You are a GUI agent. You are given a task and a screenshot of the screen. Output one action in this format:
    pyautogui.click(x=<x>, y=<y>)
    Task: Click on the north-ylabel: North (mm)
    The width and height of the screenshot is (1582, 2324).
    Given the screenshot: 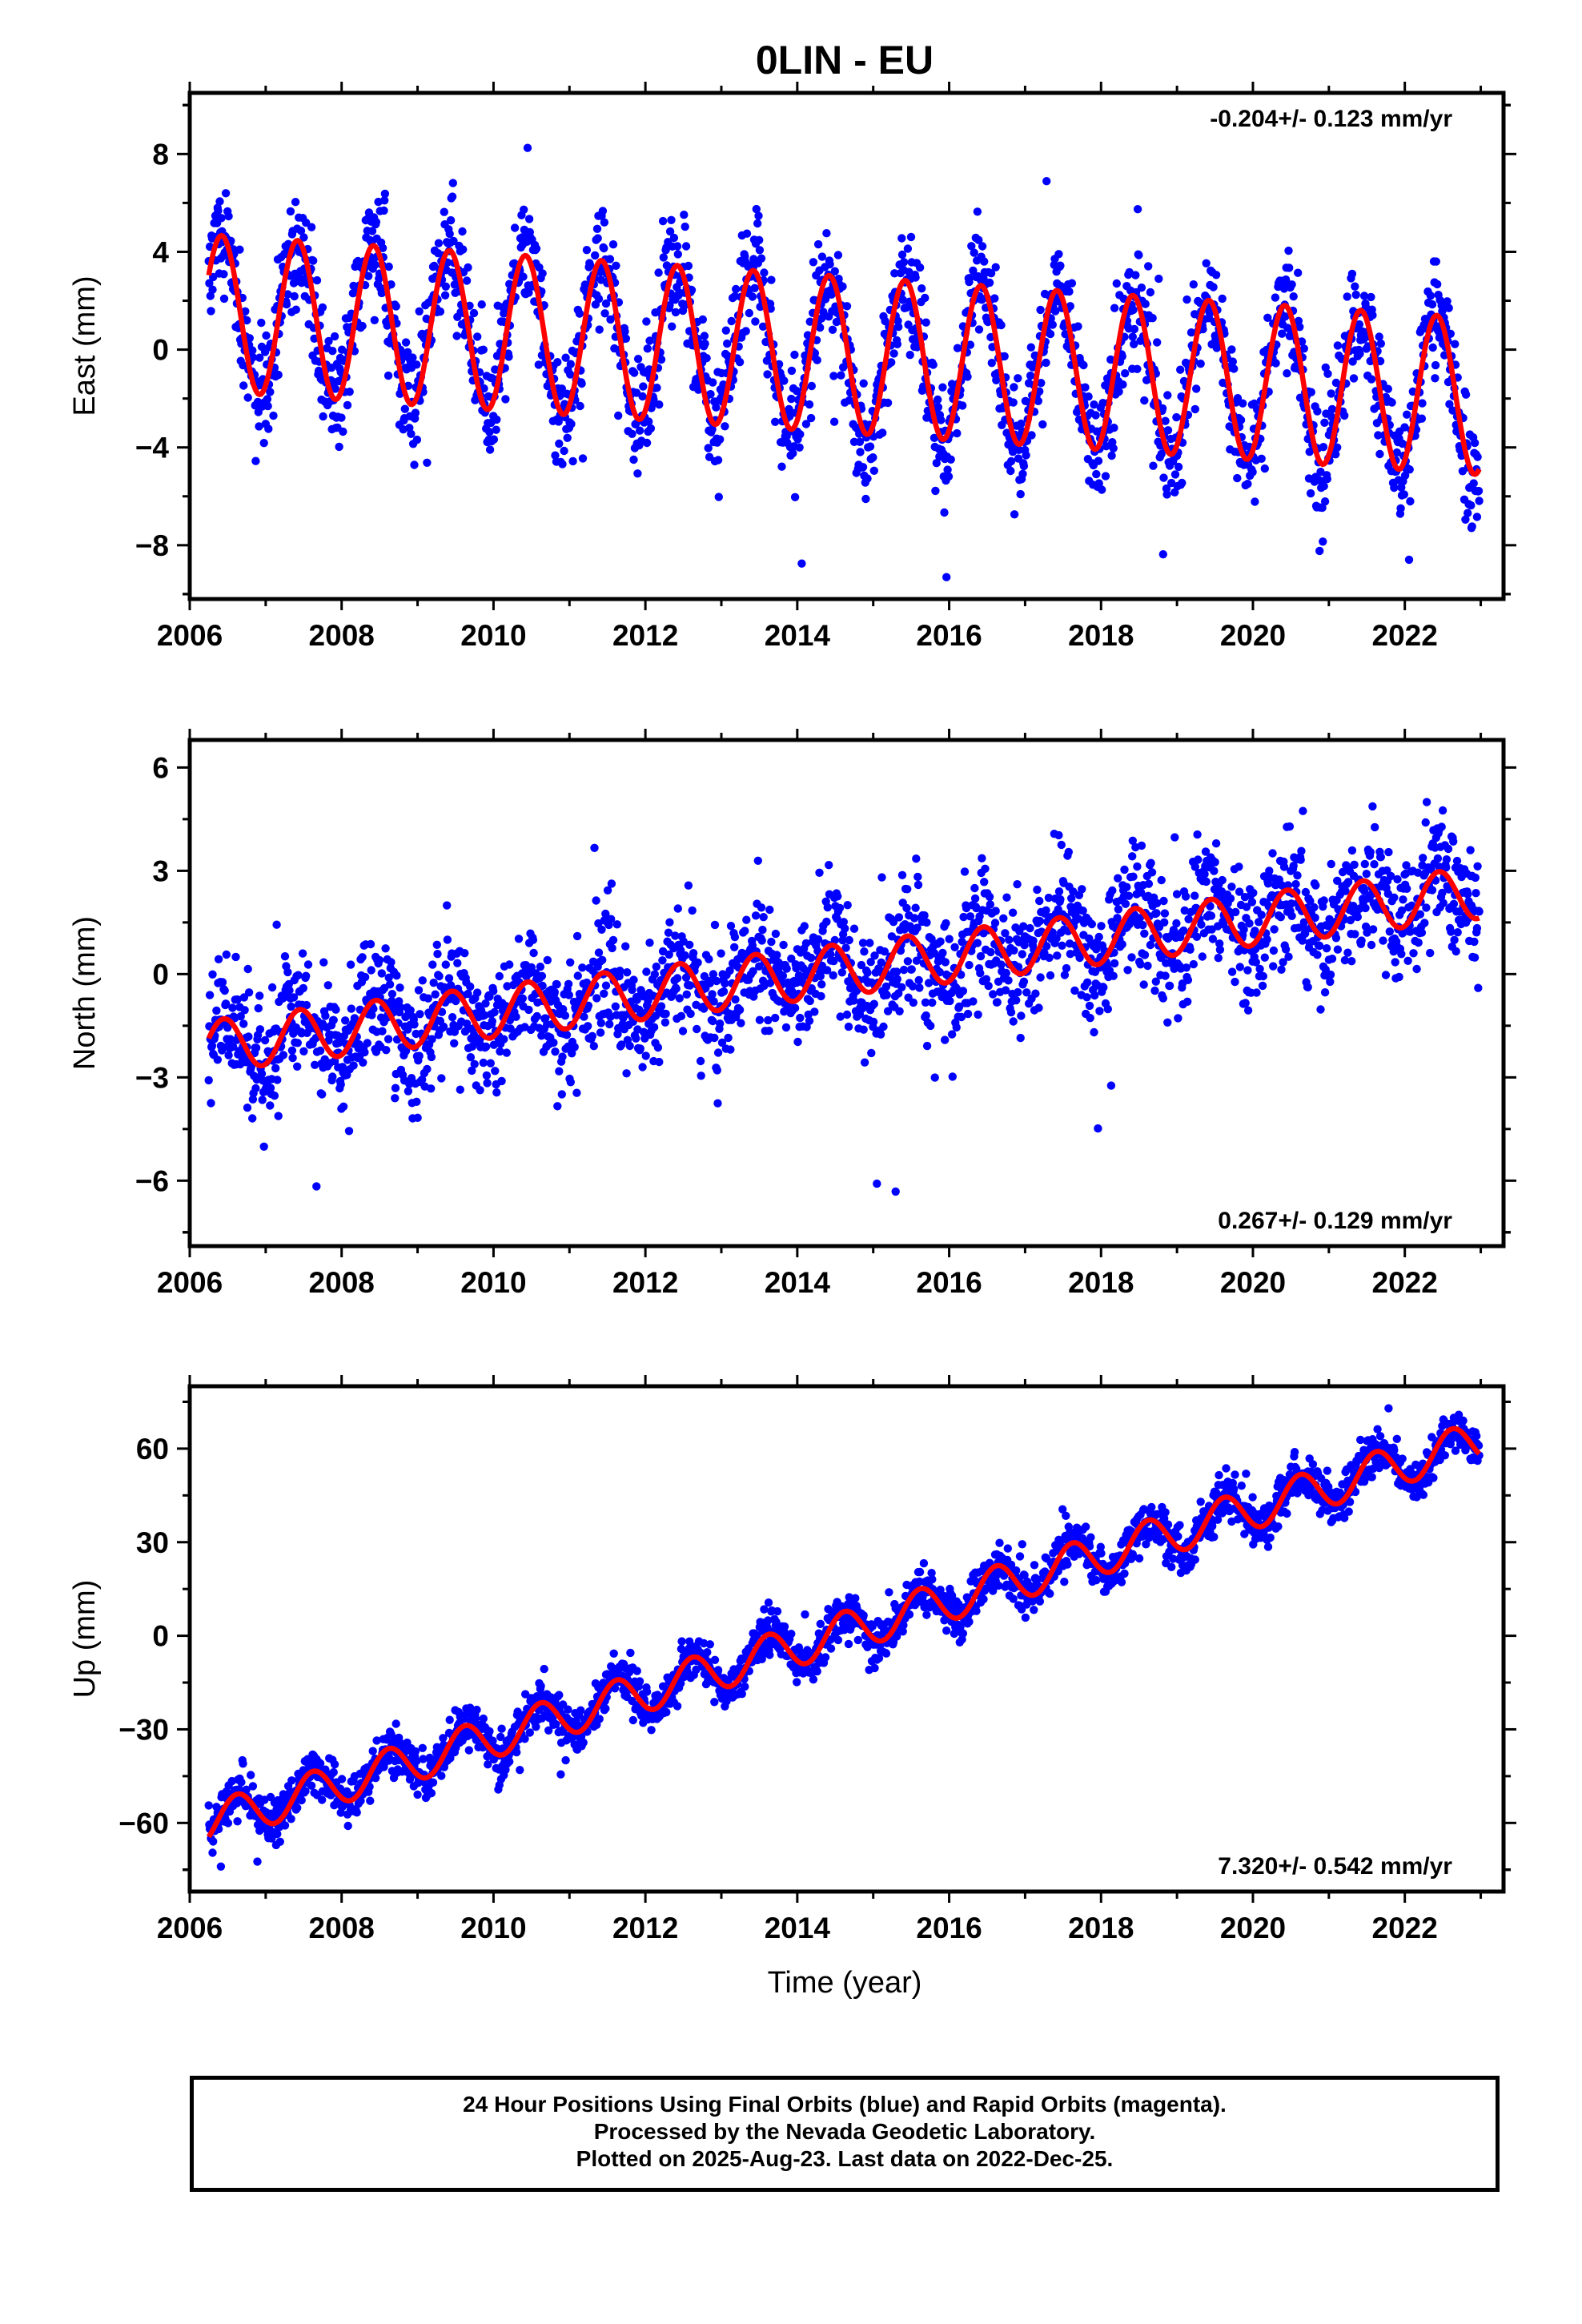 What is the action you would take?
    pyautogui.click(x=85, y=993)
    